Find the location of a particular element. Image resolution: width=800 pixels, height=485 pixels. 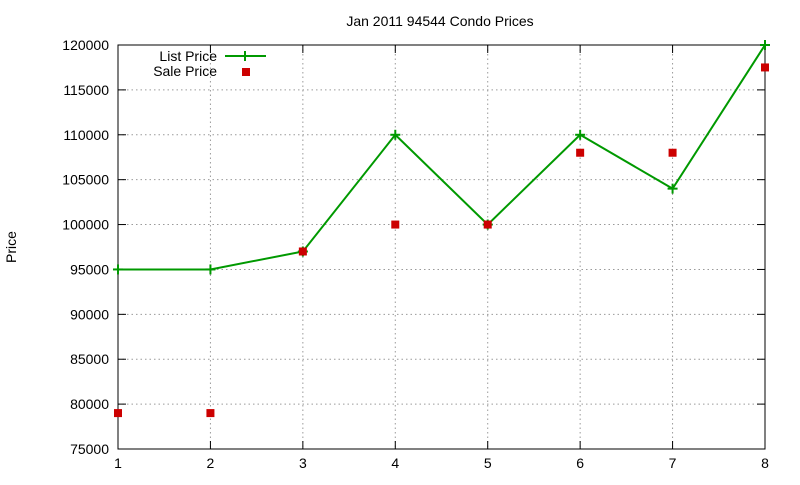

x-tick-label: 3 is located at coordinates (303, 463).